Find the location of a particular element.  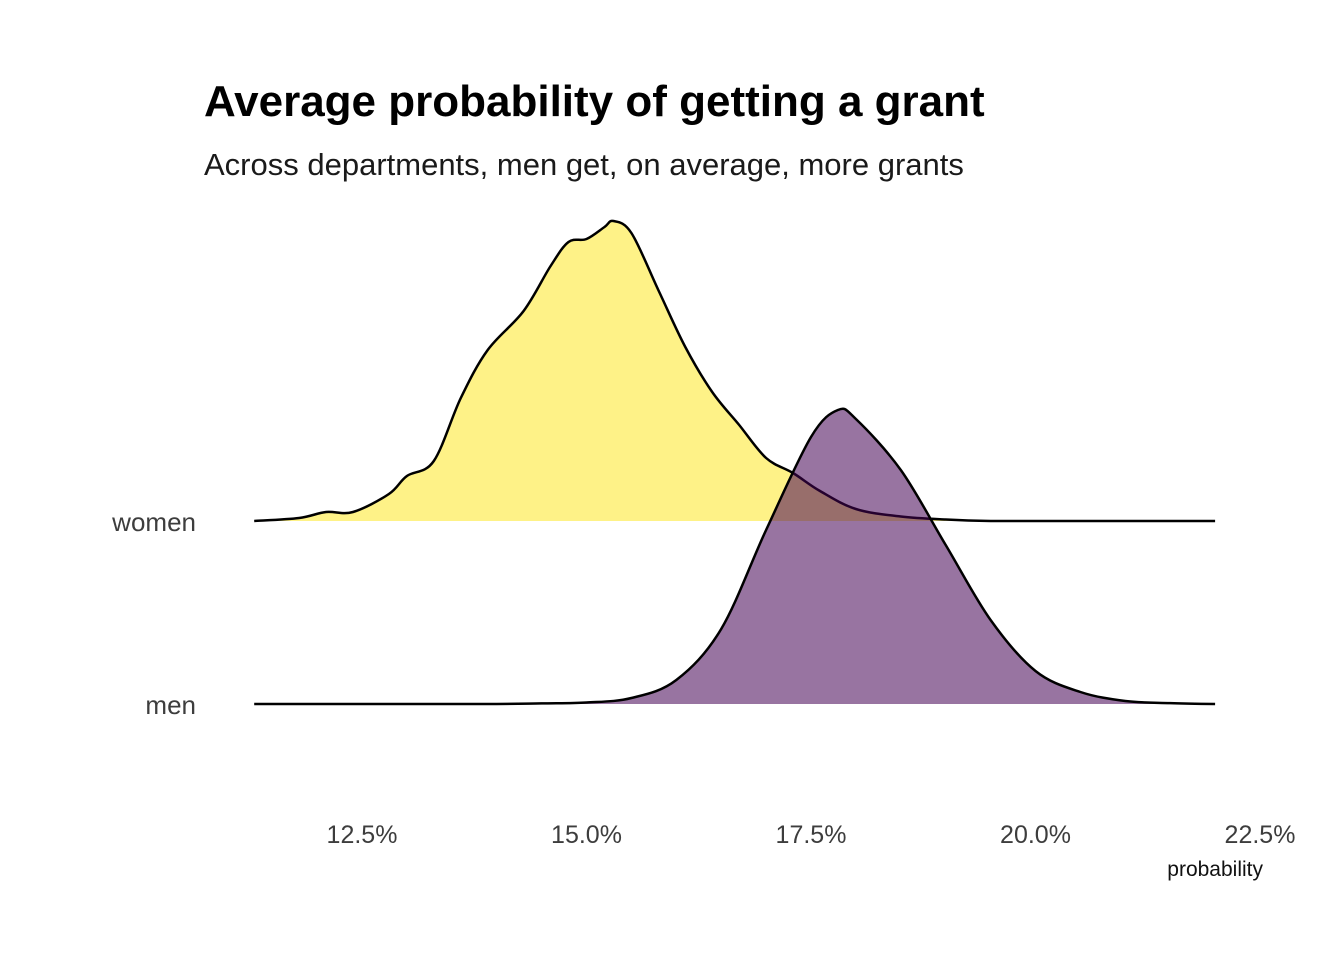

x-tick-label: 12.5% is located at coordinates (362, 835).